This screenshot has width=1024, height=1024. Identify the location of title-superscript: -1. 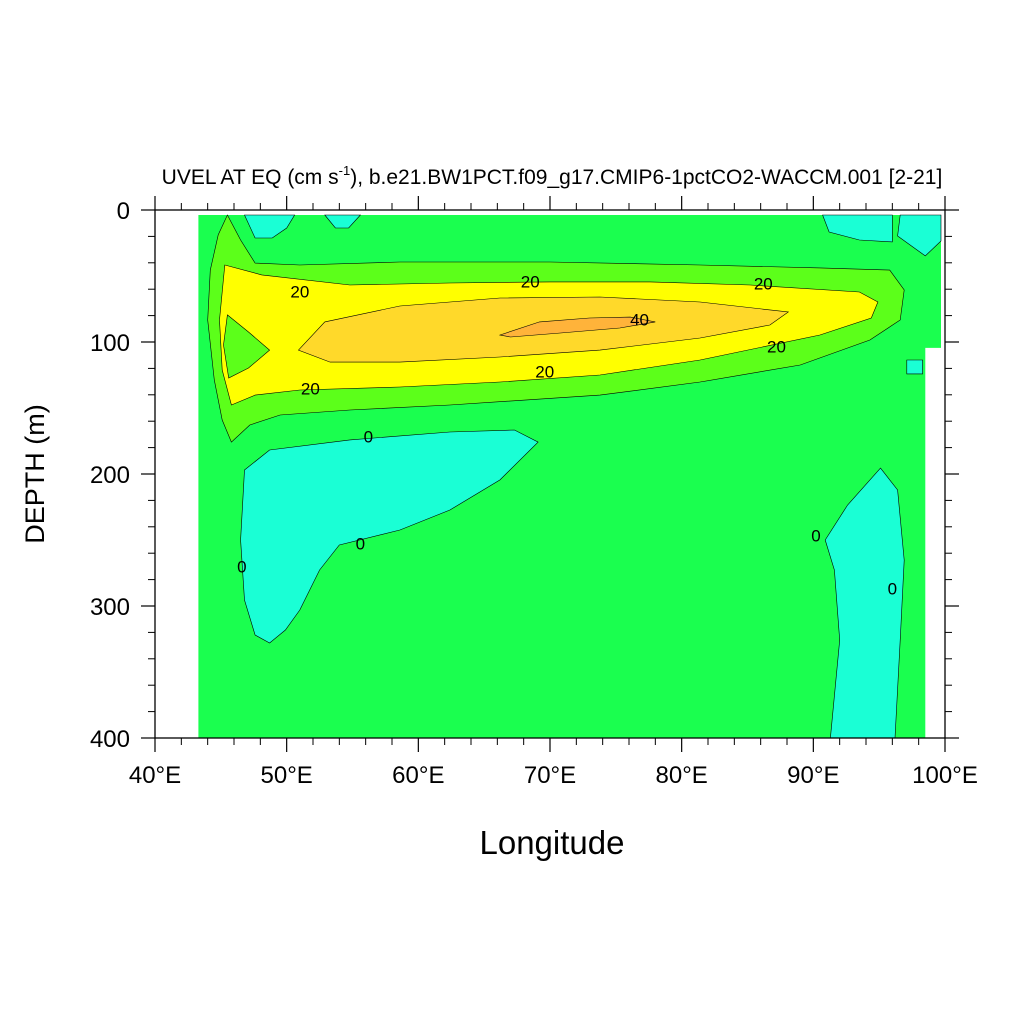
(345, 170).